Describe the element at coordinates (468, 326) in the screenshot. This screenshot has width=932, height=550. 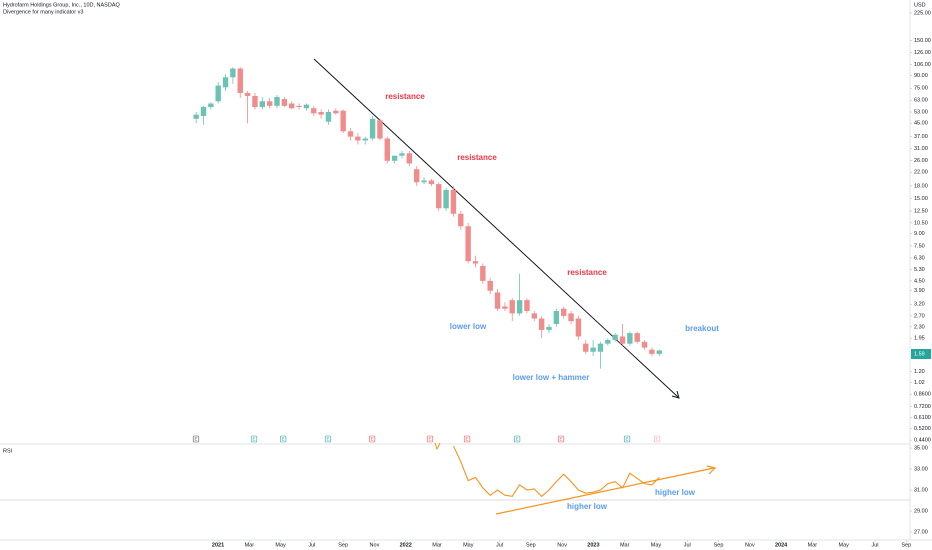
I see `annotation: lower low` at that location.